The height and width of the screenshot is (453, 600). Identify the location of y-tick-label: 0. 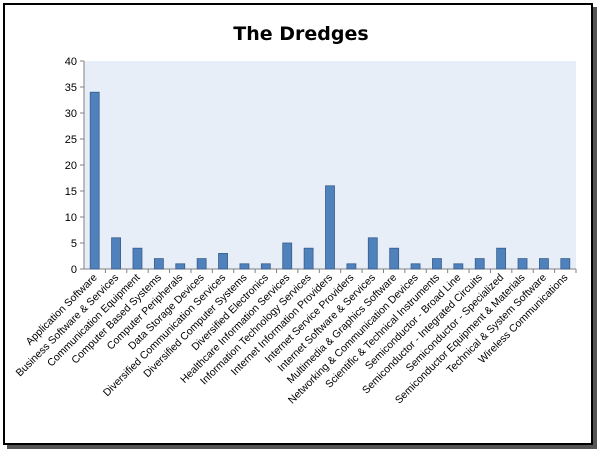
(74, 270).